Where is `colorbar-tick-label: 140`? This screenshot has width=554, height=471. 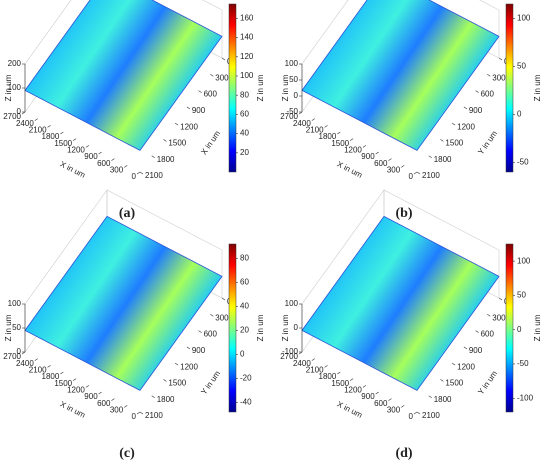 colorbar-tick-label: 140 is located at coordinates (247, 37).